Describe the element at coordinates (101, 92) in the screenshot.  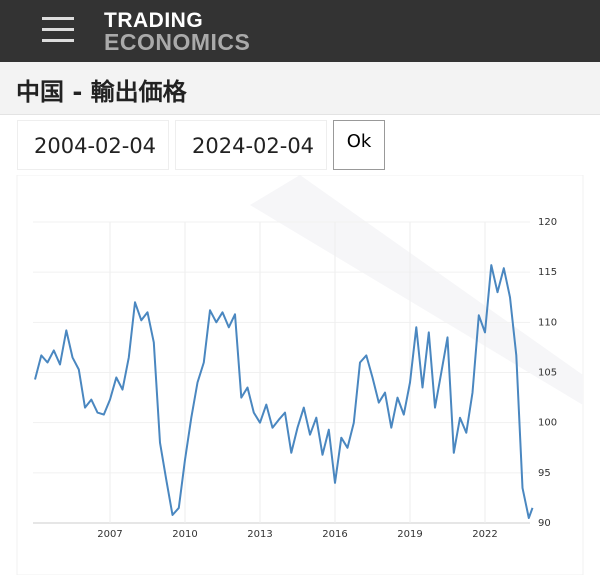
I see `page-title: 中国 - 輸出価格` at that location.